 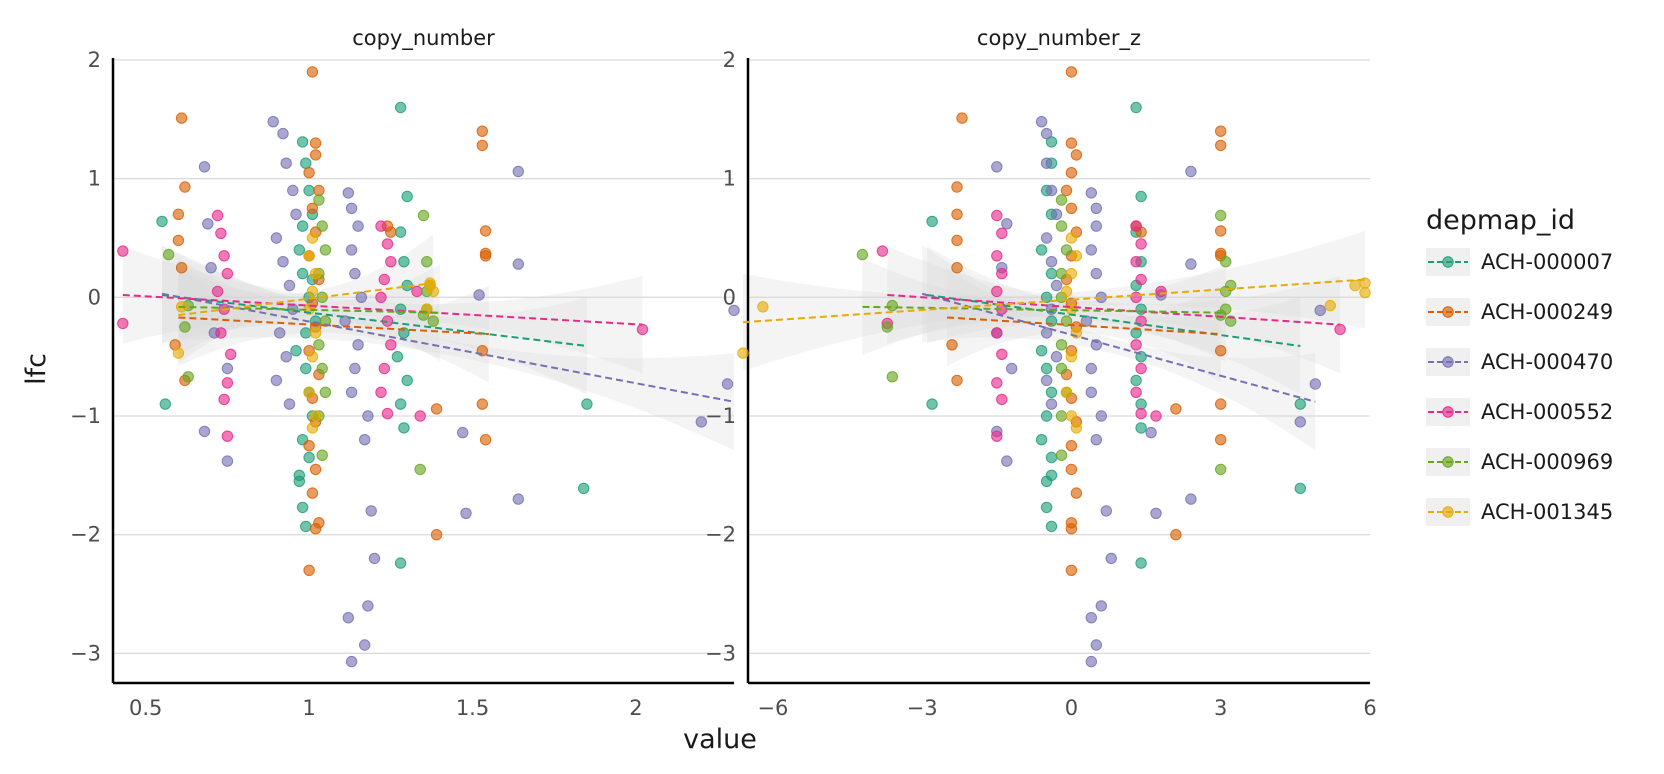 I want to click on panel-title: copy_number, so click(x=423, y=38).